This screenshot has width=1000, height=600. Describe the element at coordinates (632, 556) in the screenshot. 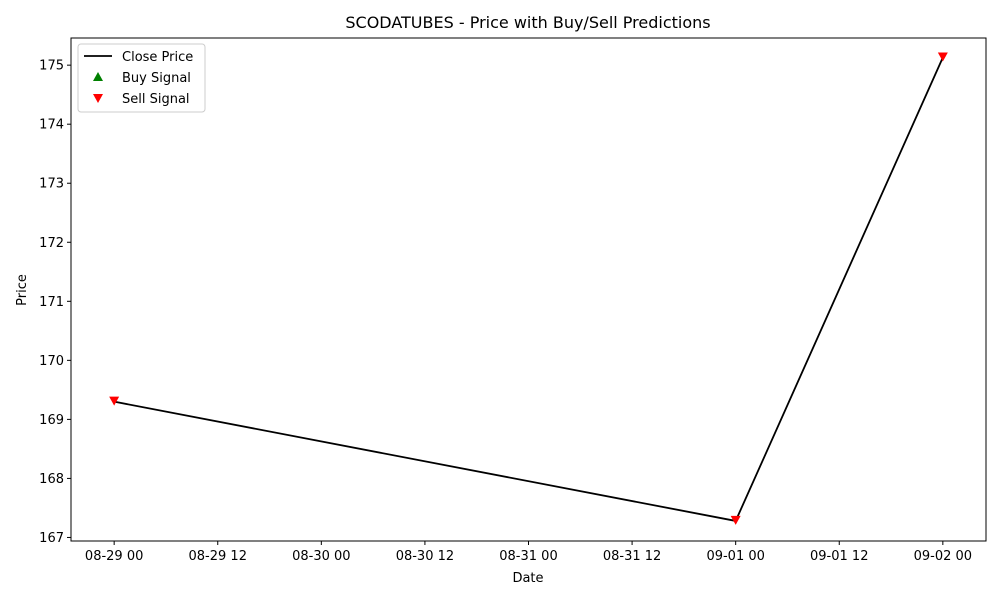

I see `x-tick-label: 08-31 12` at that location.